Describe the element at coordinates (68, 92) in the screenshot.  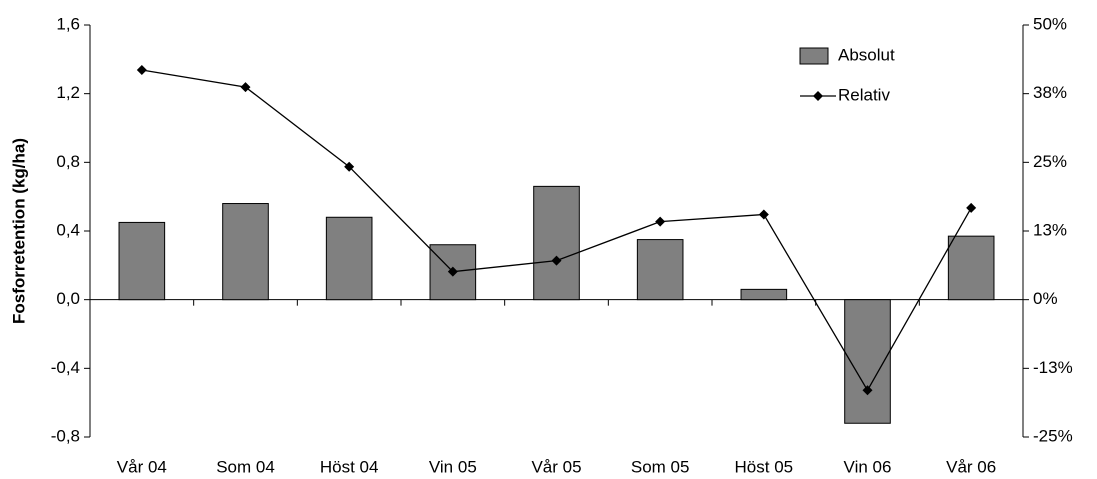
I see `y-tick-label: 1,2` at that location.